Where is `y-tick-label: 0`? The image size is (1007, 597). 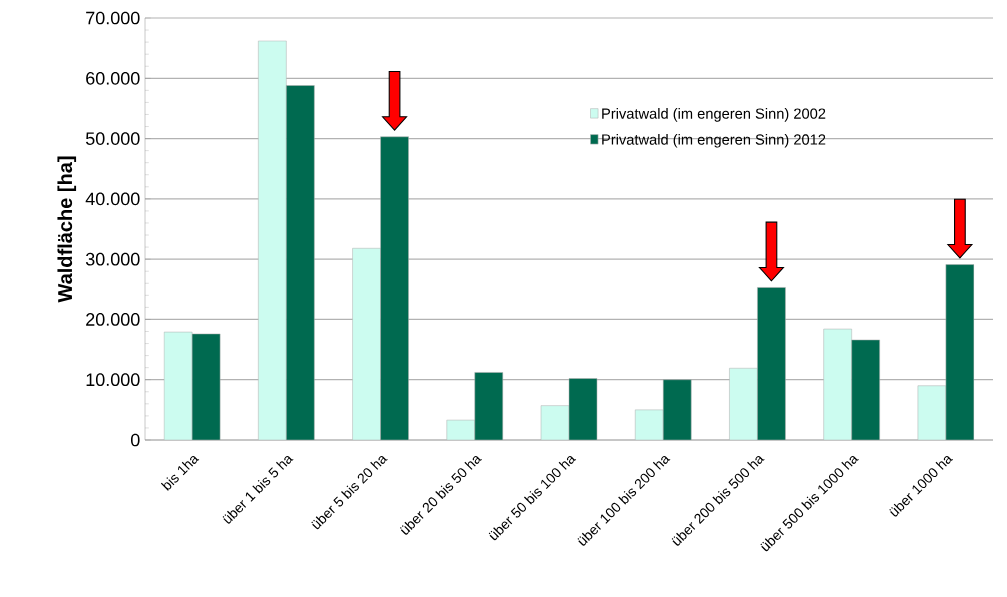
y-tick-label: 0 is located at coordinates (135, 440).